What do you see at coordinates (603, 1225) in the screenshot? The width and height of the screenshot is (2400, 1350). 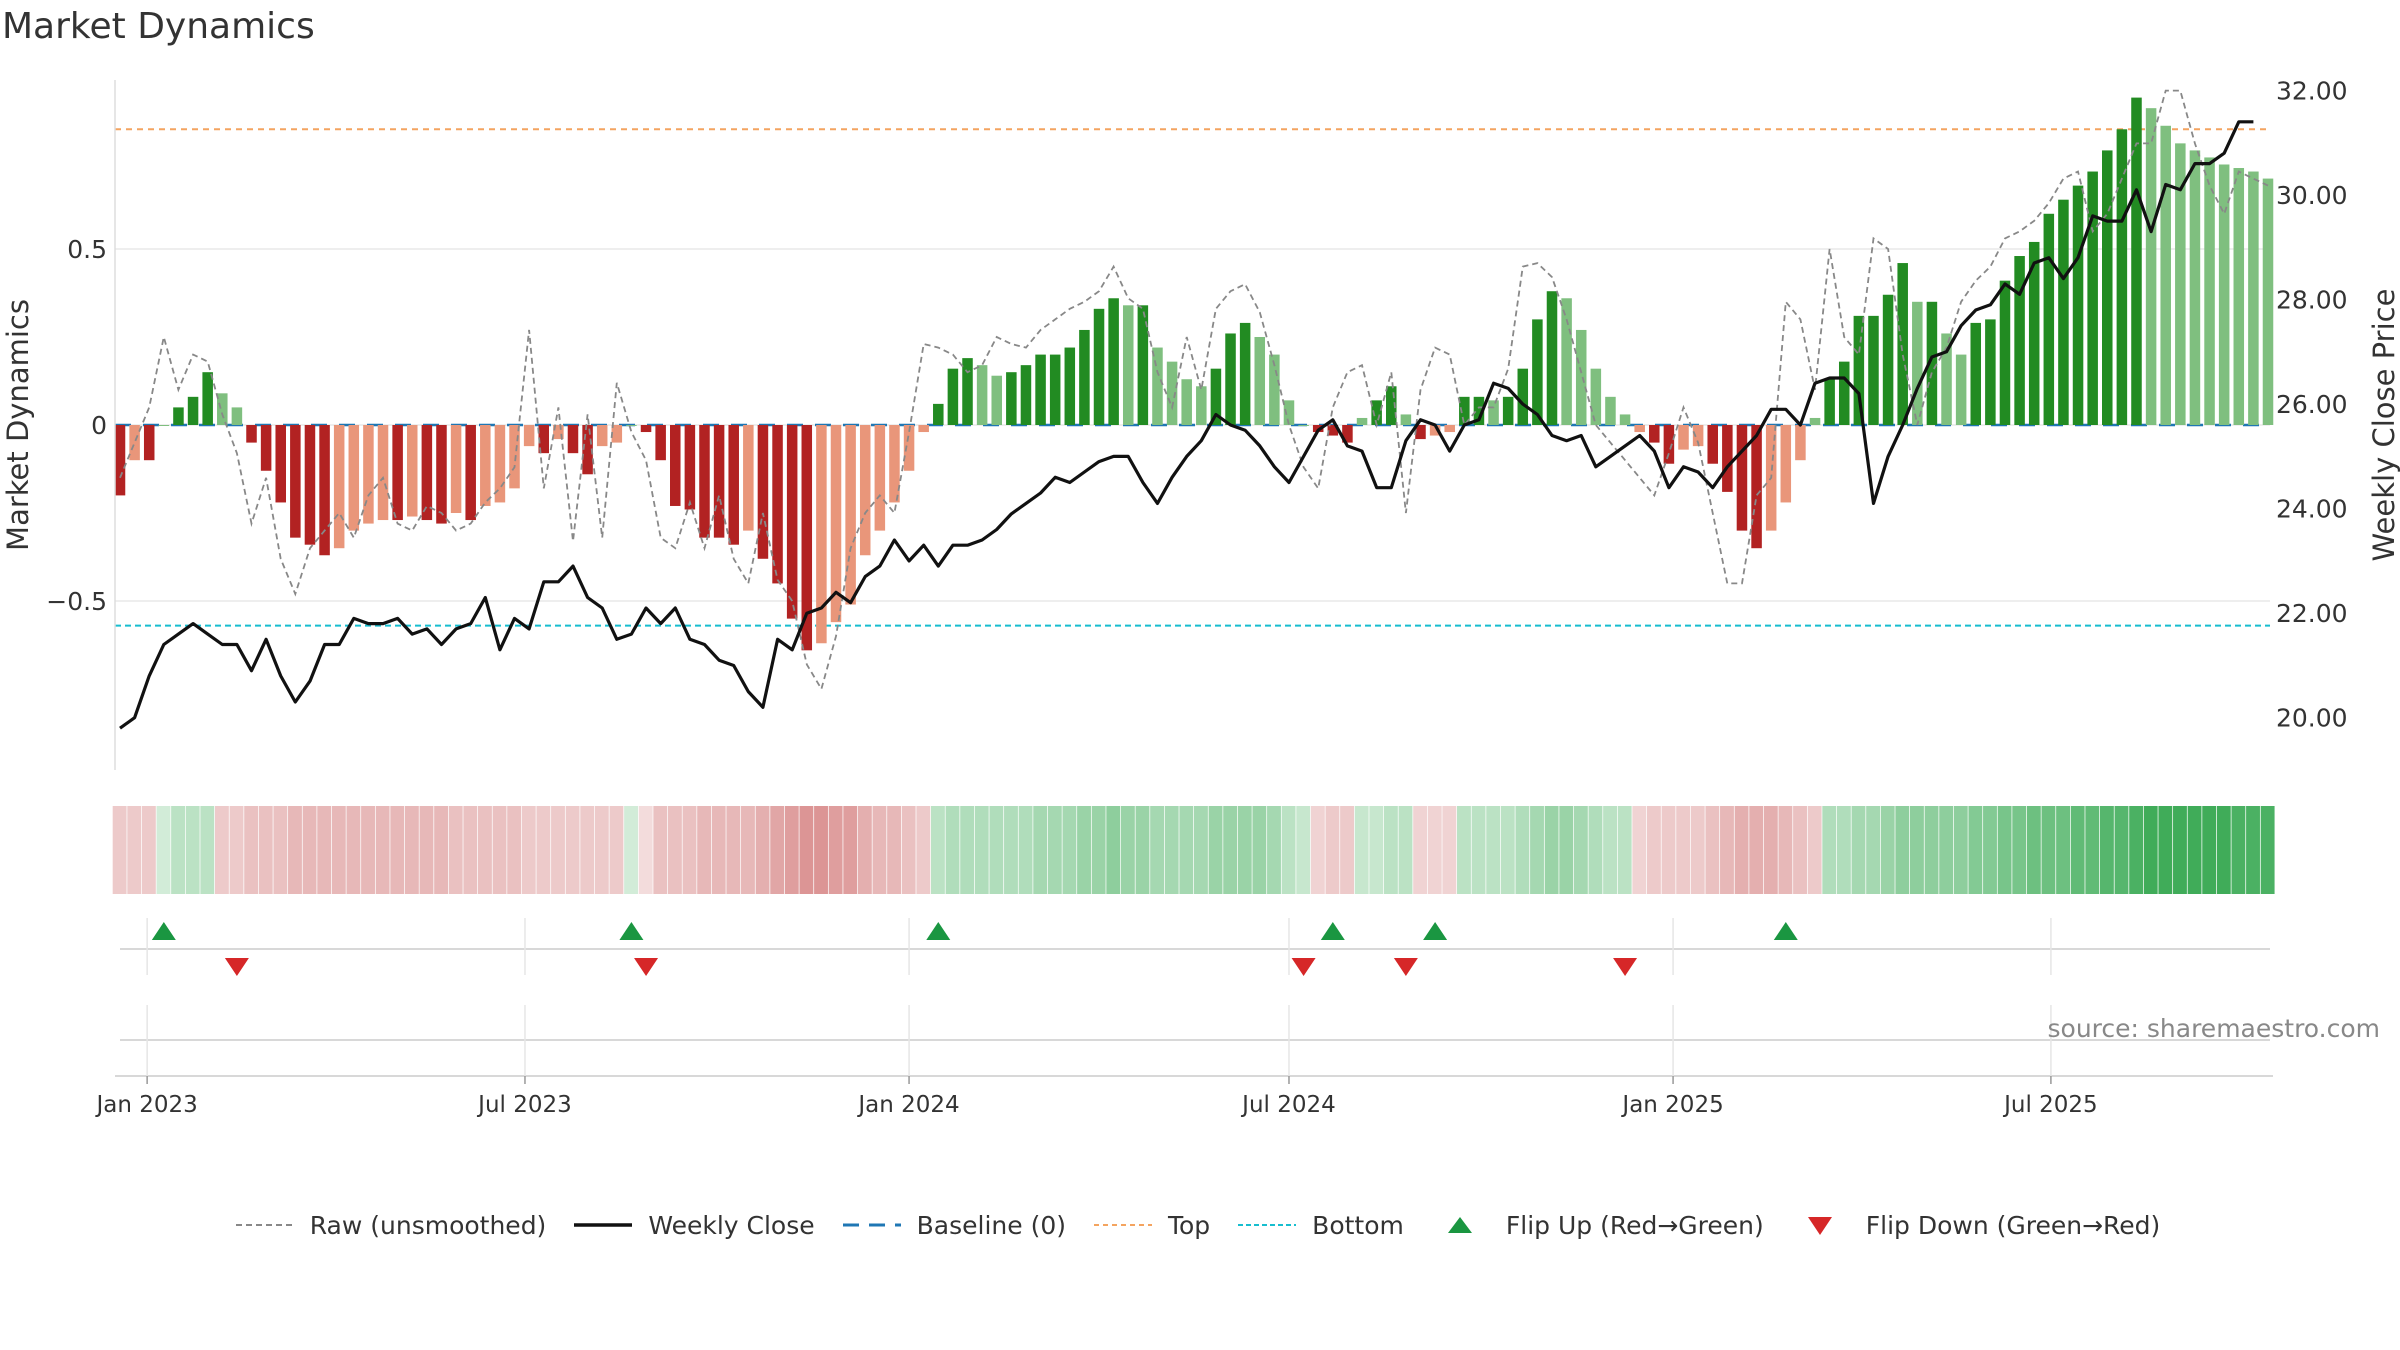 I see `legend-swatch-close` at bounding box center [603, 1225].